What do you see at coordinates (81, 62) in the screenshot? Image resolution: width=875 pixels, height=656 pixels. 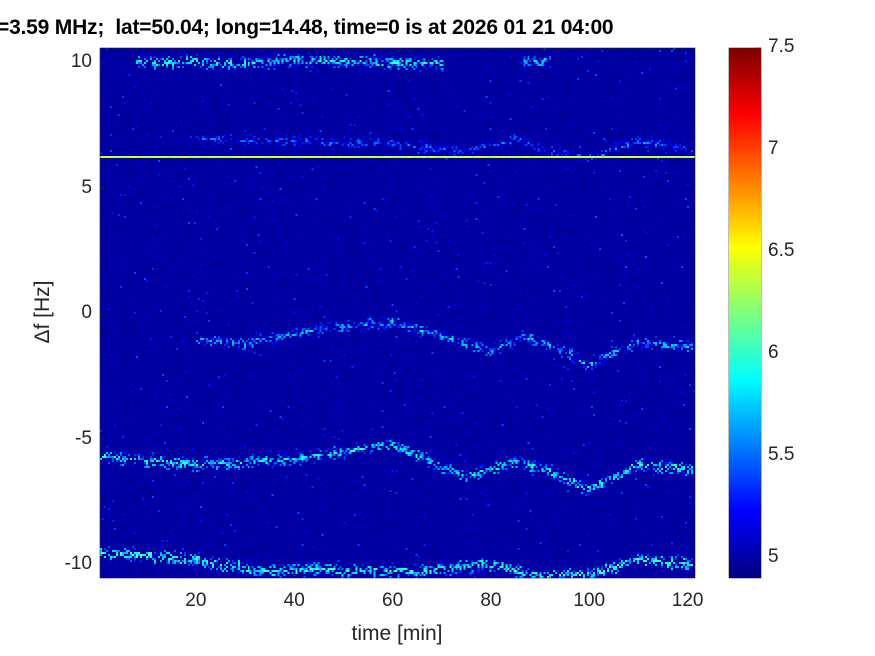 I see `y-tick-label: 10` at bounding box center [81, 62].